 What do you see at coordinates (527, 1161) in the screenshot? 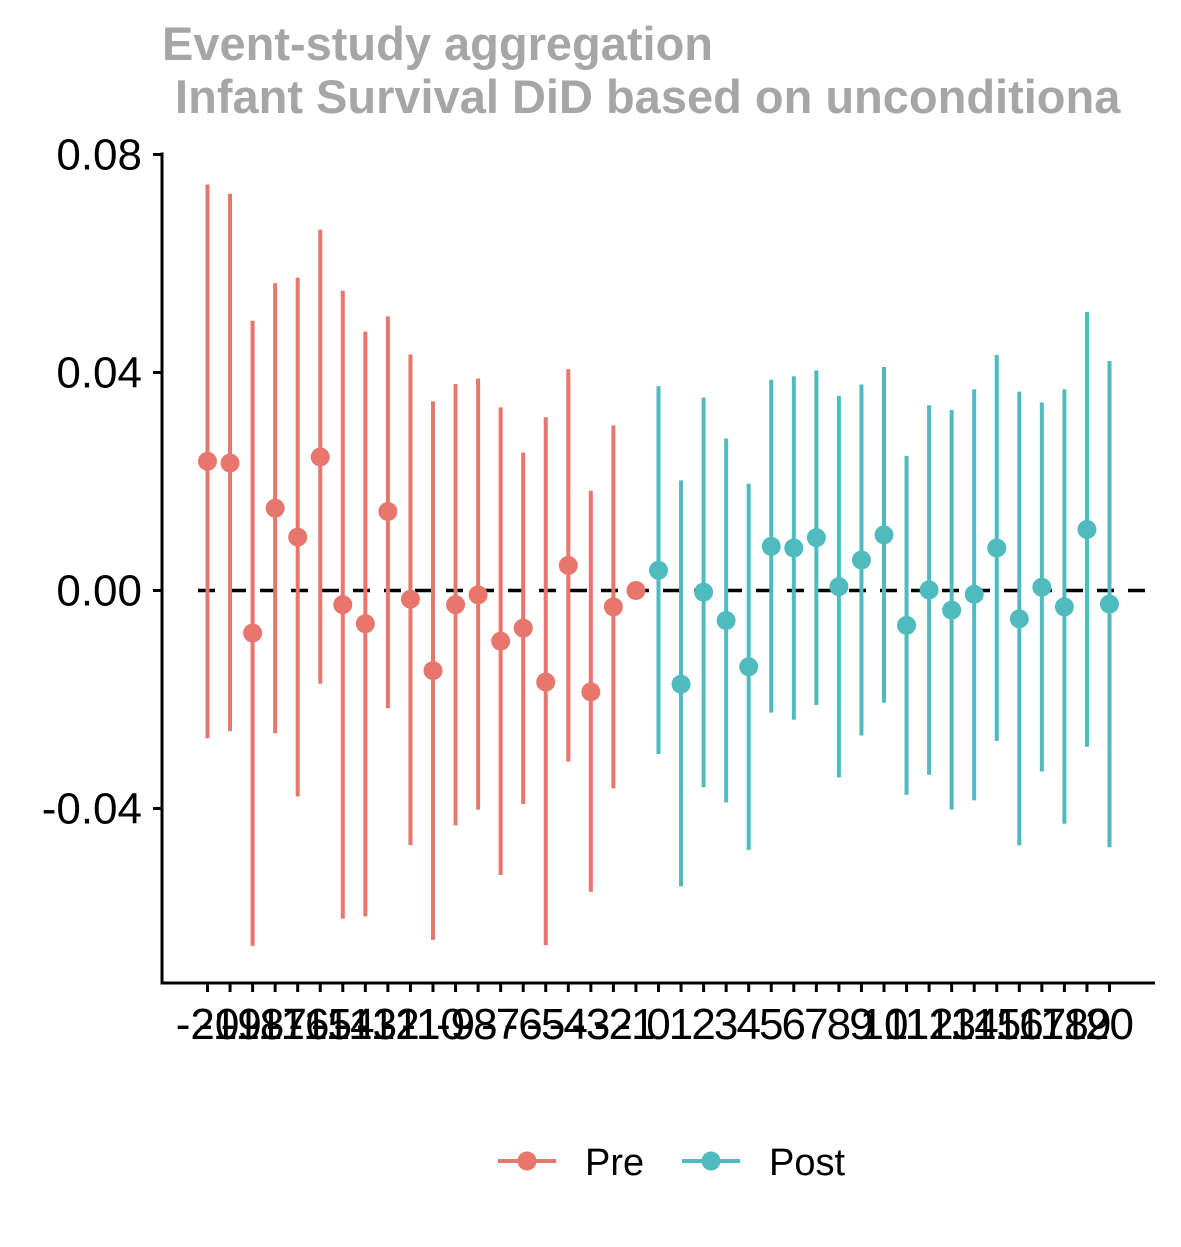
I see `legend-pre-key-point` at bounding box center [527, 1161].